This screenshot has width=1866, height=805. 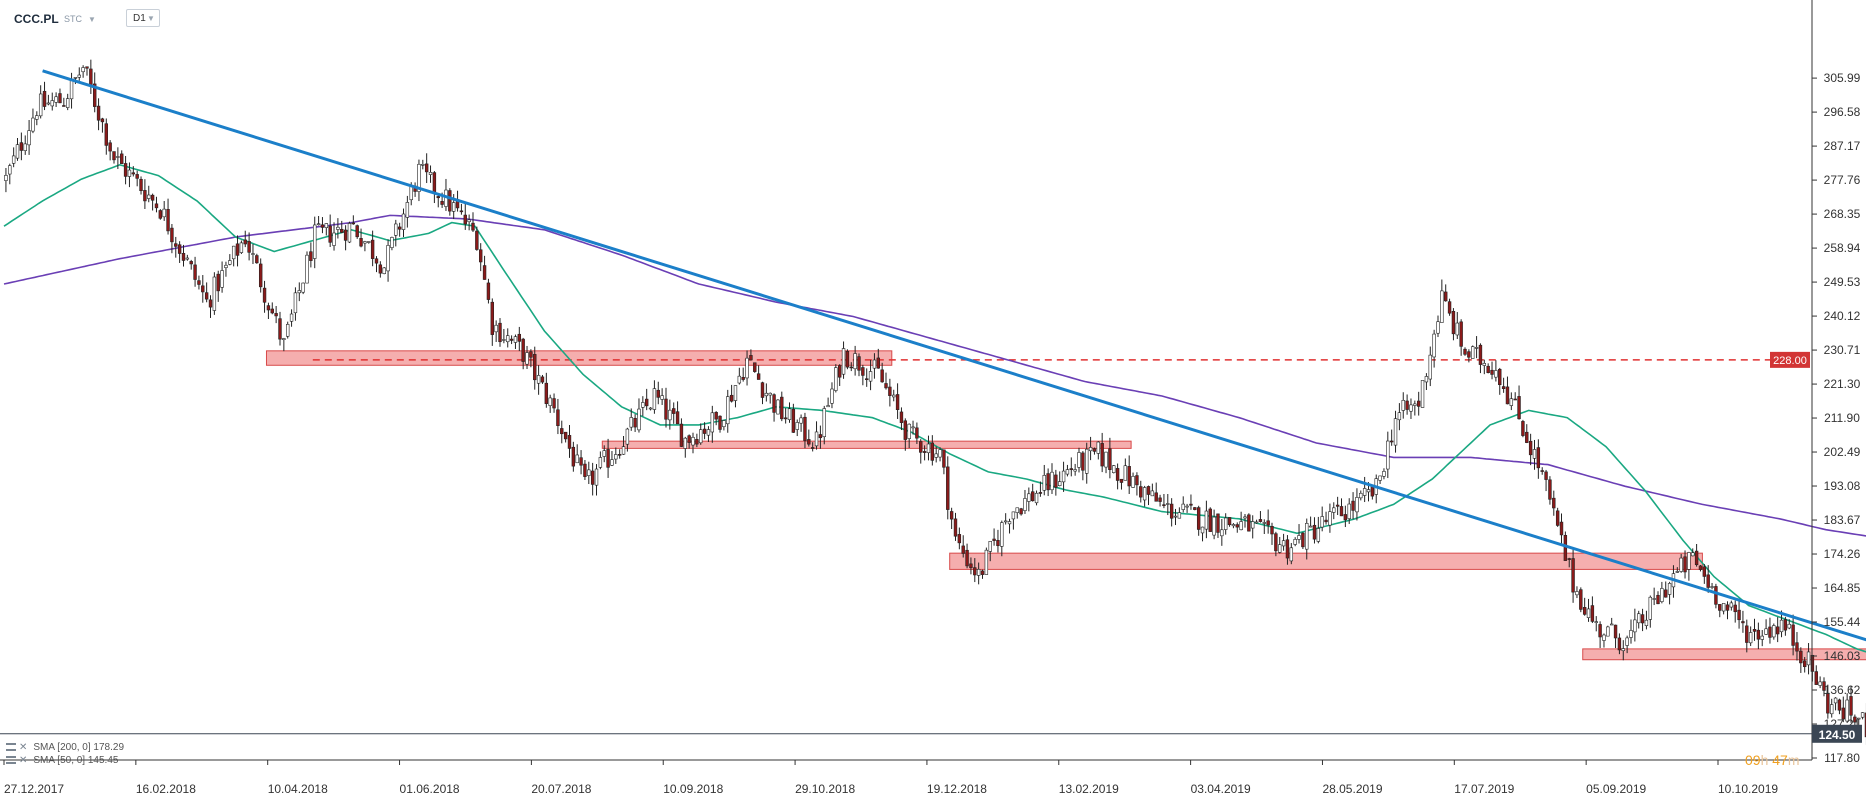 I want to click on x-tick-label: 17.07.2019, so click(x=1484, y=789).